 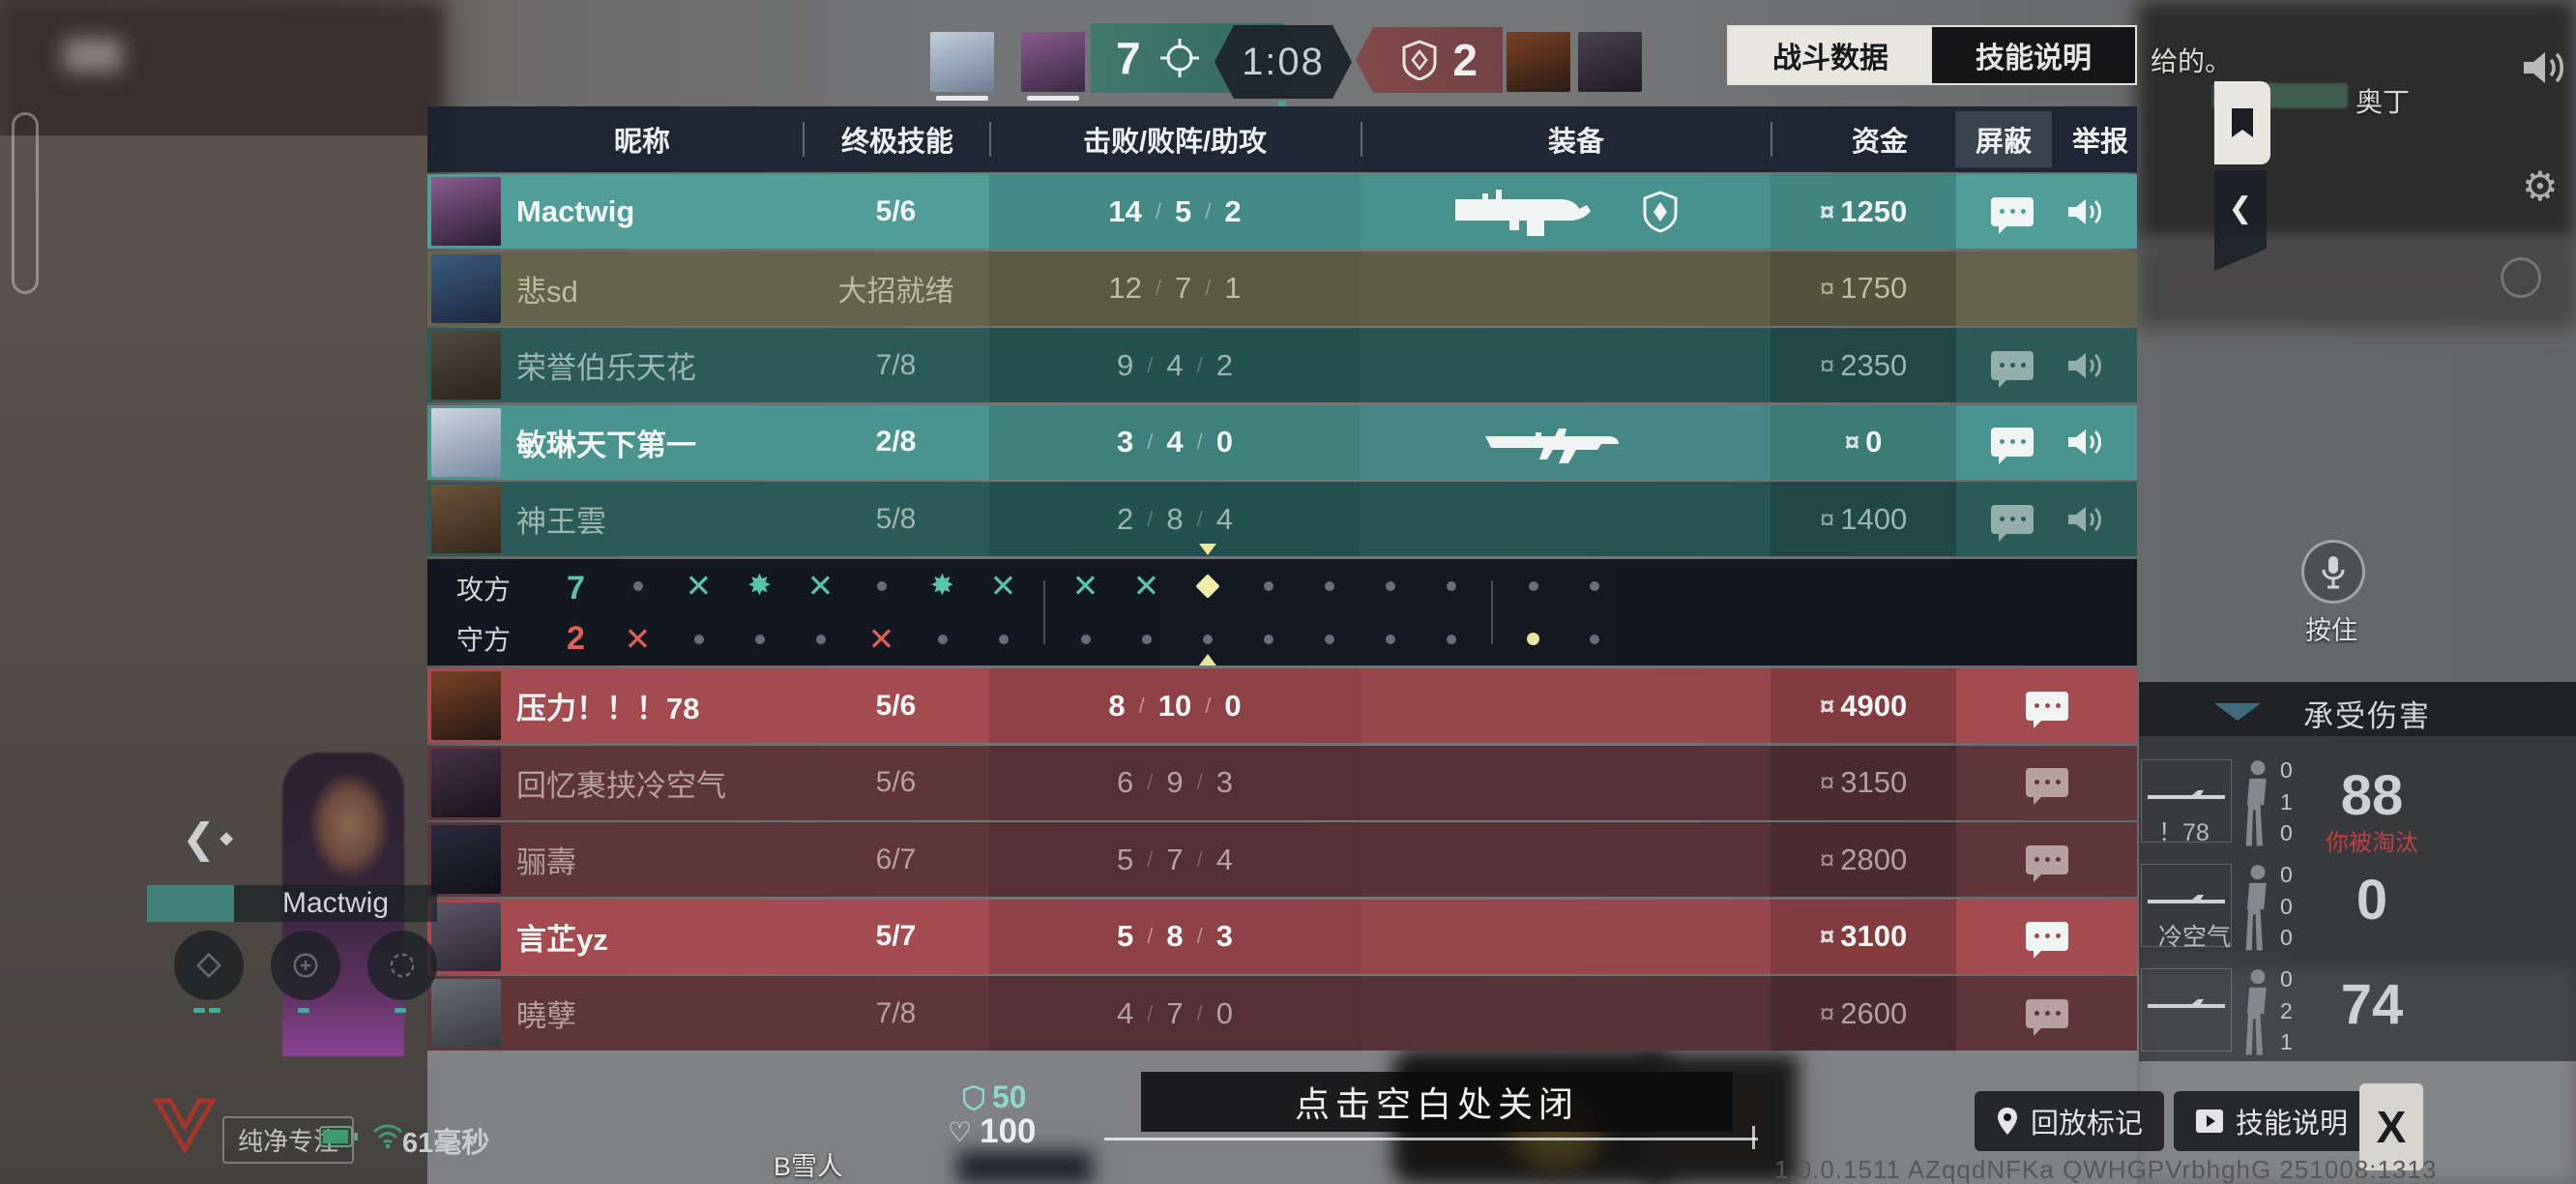 What do you see at coordinates (1282, 1013) in the screenshot?
I see `player-row: 曉孽 7/8 4 7 0 2600` at bounding box center [1282, 1013].